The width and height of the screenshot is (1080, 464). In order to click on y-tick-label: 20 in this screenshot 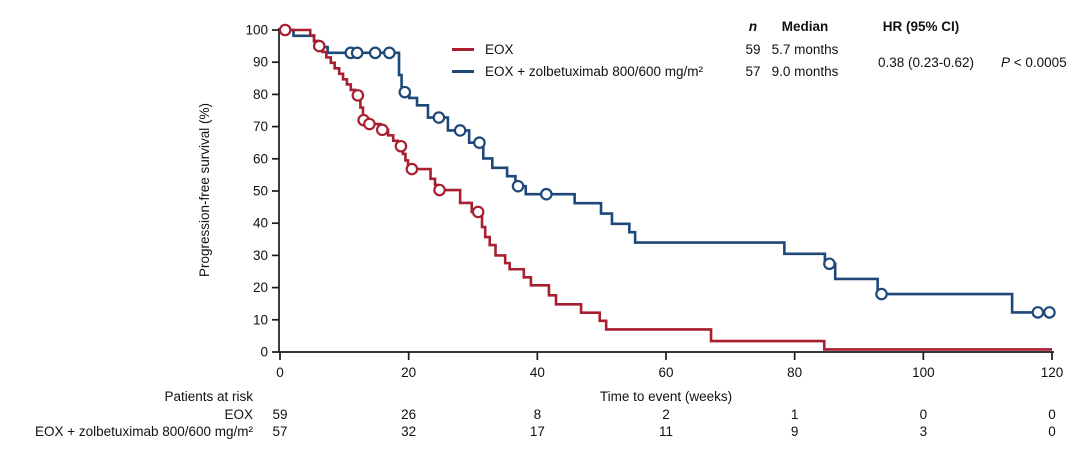, I will do `click(260, 287)`.